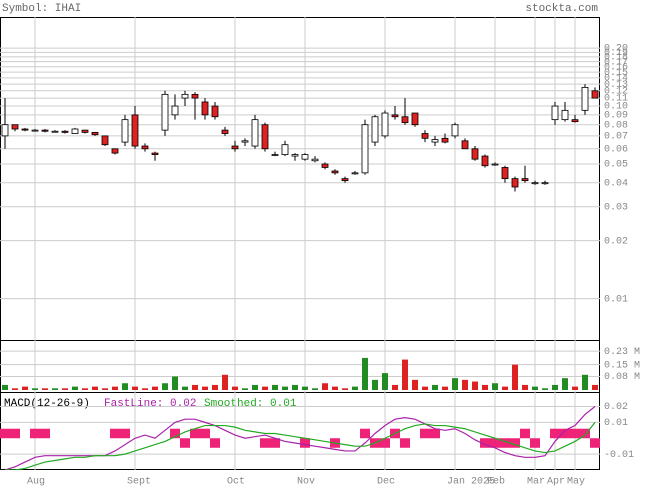 The image size is (655, 486). What do you see at coordinates (616, 183) in the screenshot?
I see `y-tick-label: 0.04` at bounding box center [616, 183].